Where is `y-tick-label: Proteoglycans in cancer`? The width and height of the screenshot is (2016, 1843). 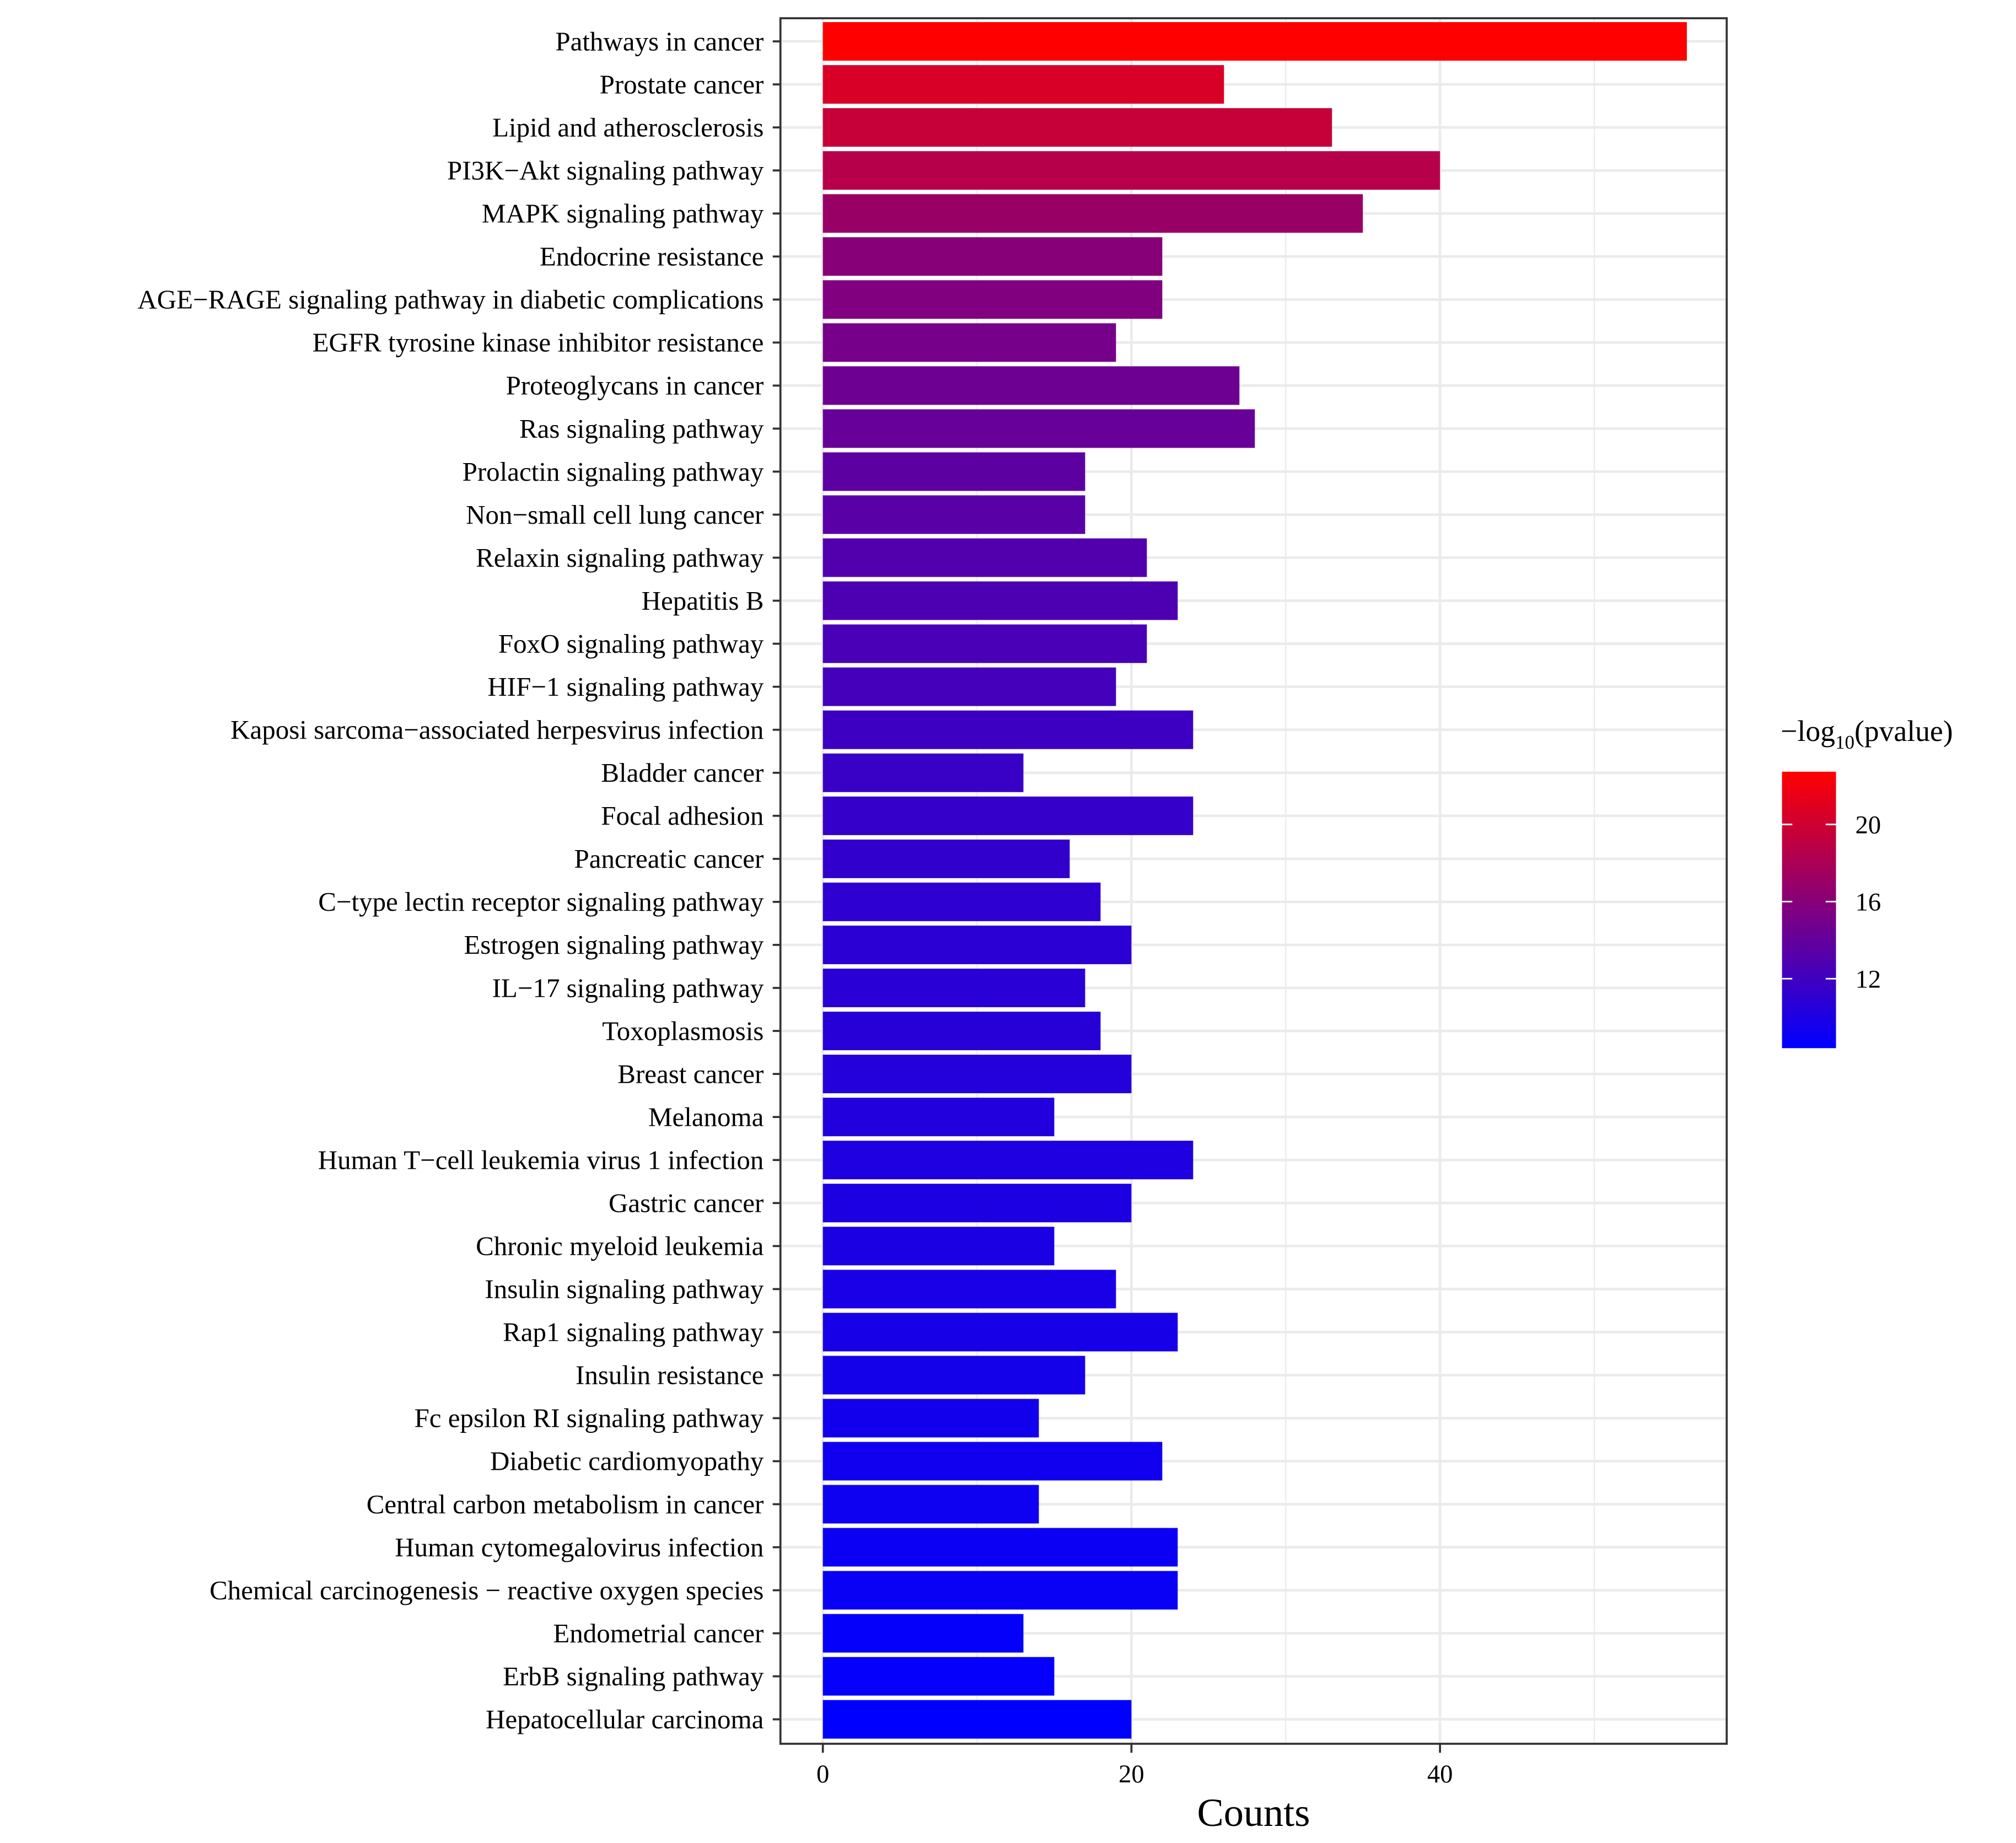 y-tick-label: Proteoglycans in cancer is located at coordinates (635, 385).